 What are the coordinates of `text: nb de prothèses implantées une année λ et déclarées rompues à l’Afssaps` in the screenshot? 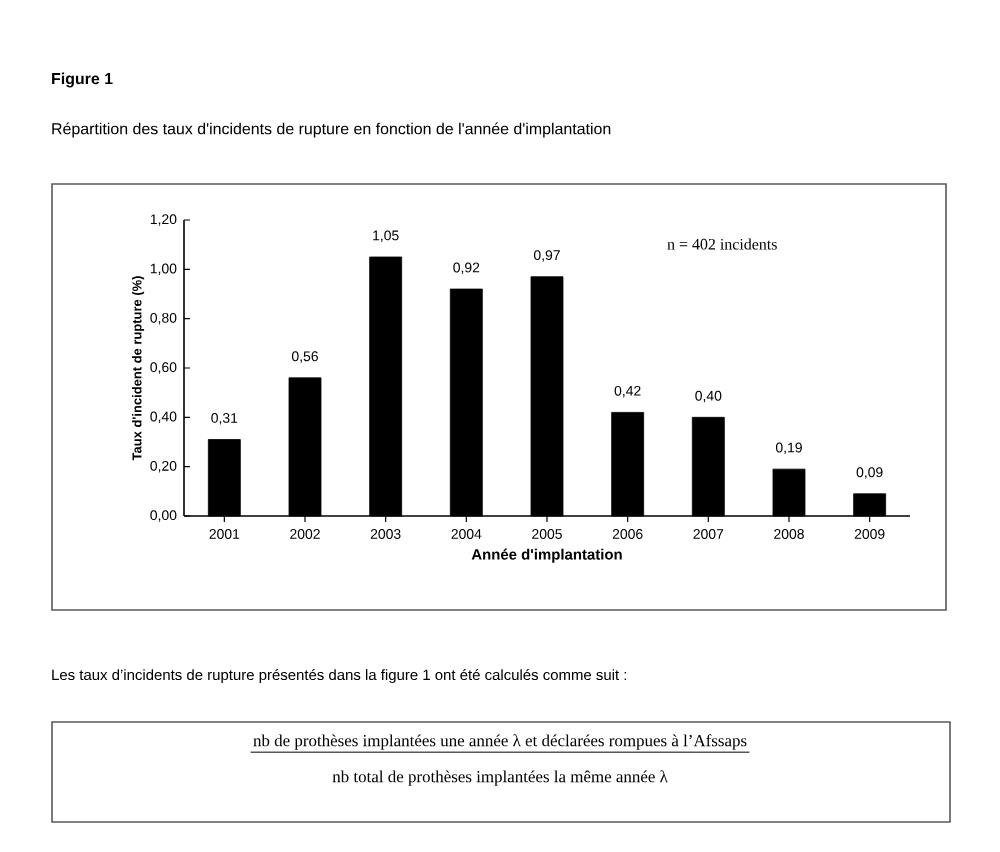 It's located at (500, 742).